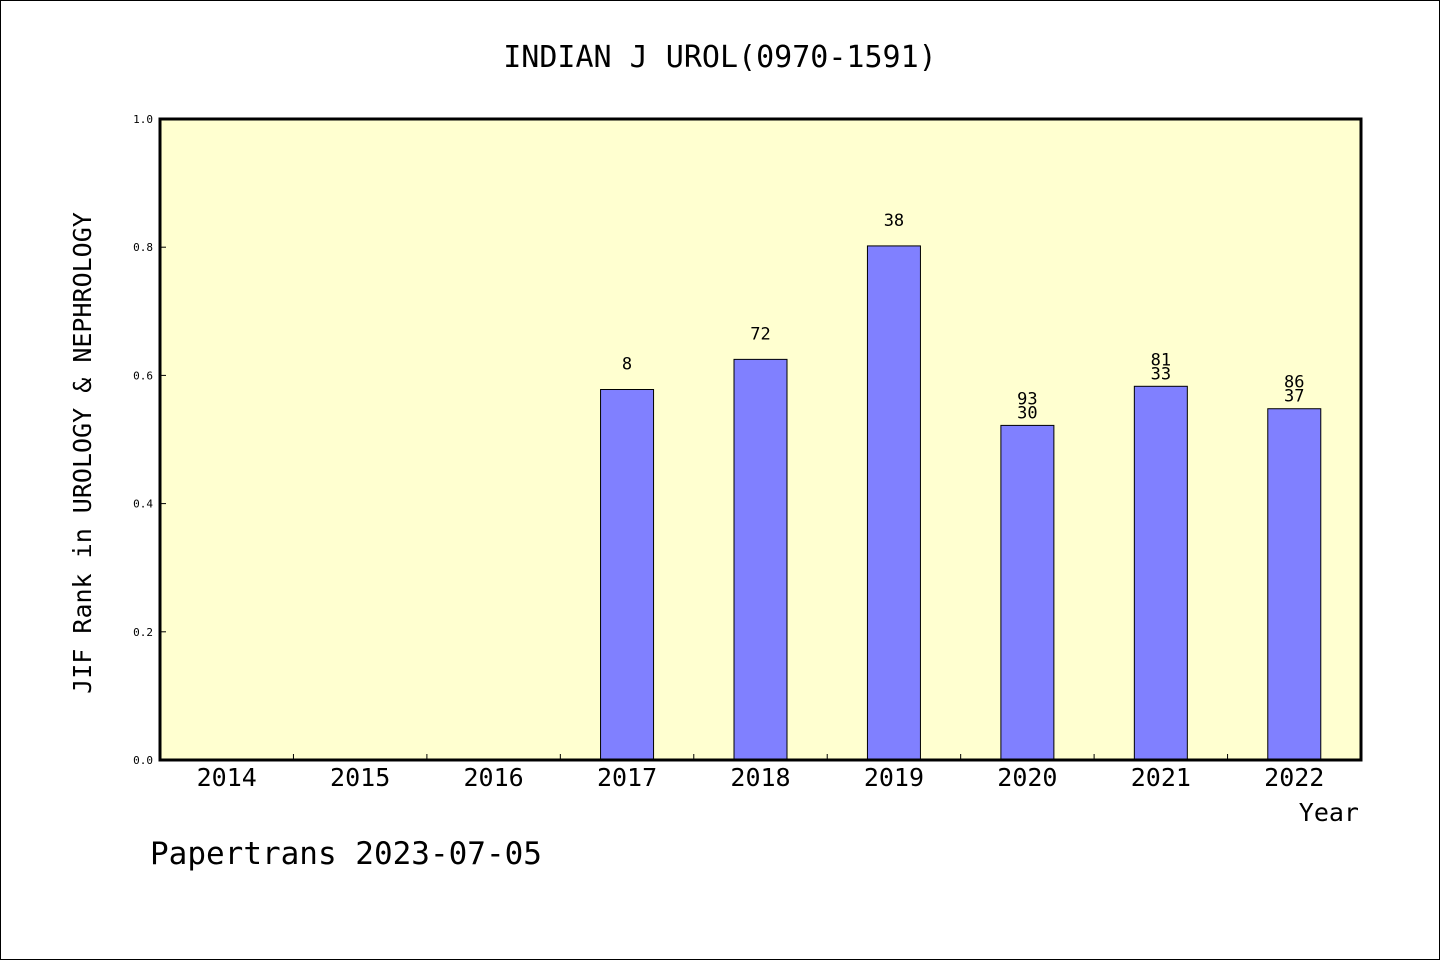  I want to click on chart-title: INDIAN J UROL(0970-1591), so click(719, 57).